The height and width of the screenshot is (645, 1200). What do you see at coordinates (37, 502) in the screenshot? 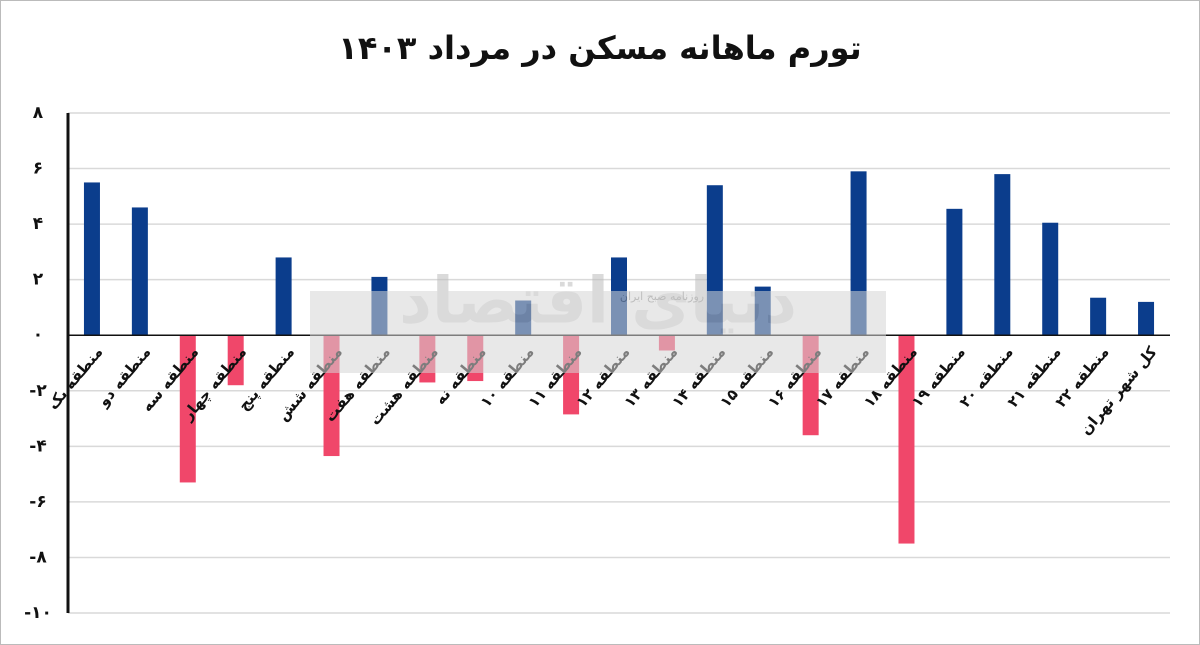
I see `y-tick-label: -۶` at bounding box center [37, 502].